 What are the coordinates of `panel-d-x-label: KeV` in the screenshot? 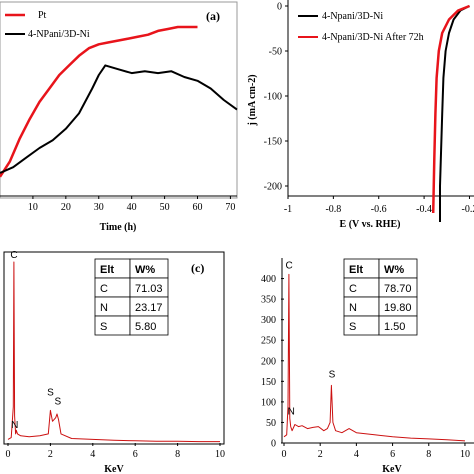 It's located at (392, 469).